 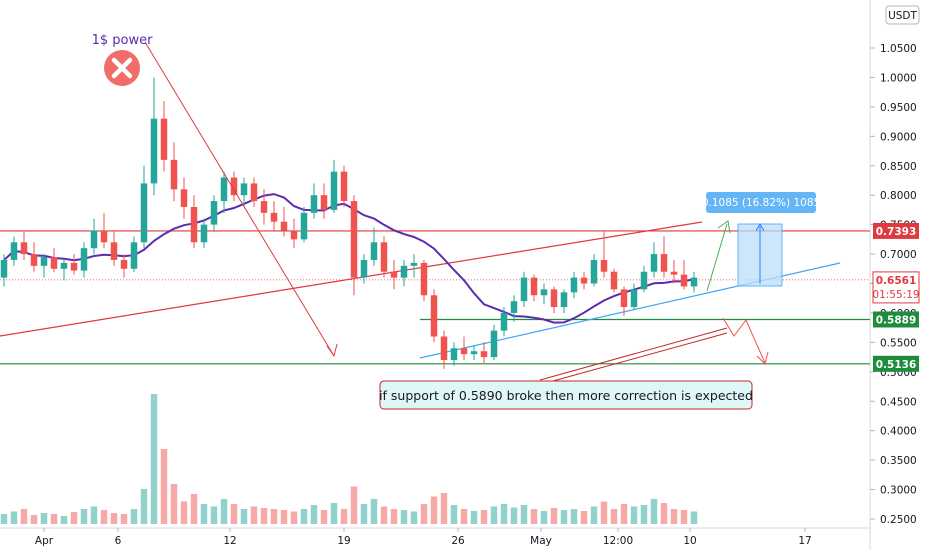 I want to click on bearish-projection-line, so click(x=744, y=340).